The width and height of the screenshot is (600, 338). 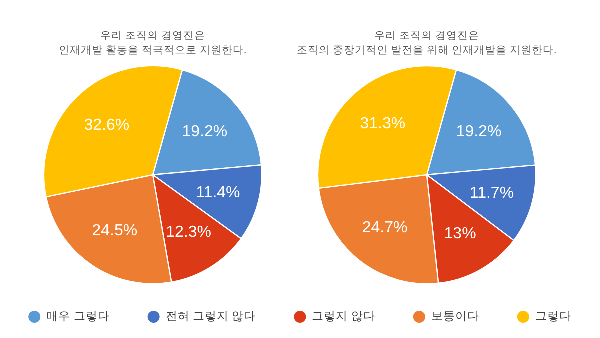 What do you see at coordinates (189, 232) in the screenshot?
I see `data-label: 12.3%` at bounding box center [189, 232].